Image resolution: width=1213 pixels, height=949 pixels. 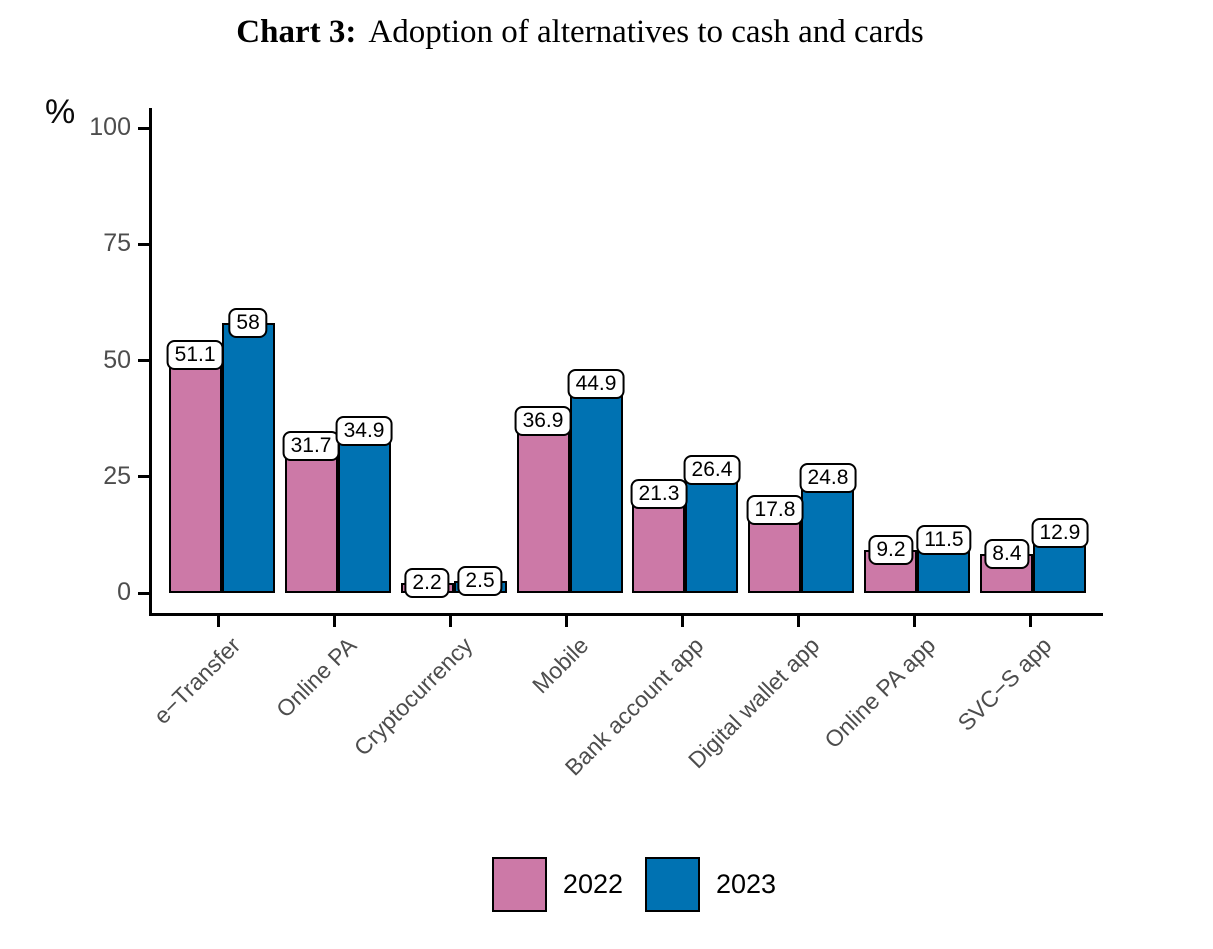 I want to click on x-axis-label-4: Bank account app, so click(x=634, y=706).